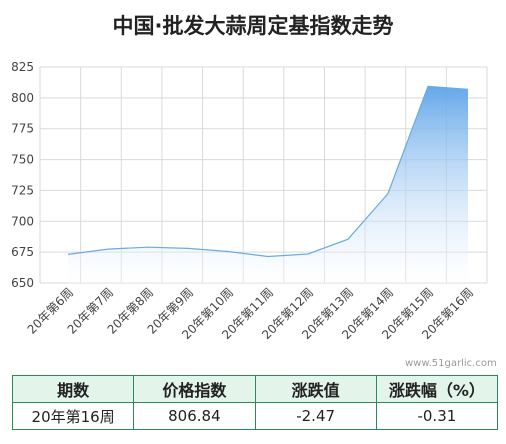 This screenshot has width=506, height=444. What do you see at coordinates (22, 160) in the screenshot?
I see `y-tick-label: 750` at bounding box center [22, 160].